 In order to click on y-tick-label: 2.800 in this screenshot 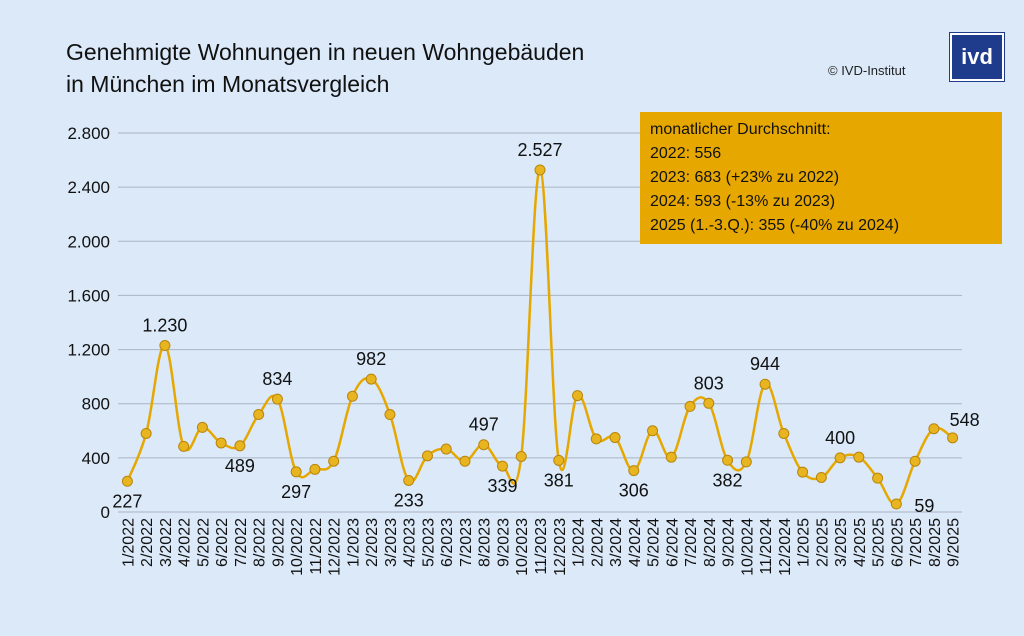, I will do `click(88, 133)`.